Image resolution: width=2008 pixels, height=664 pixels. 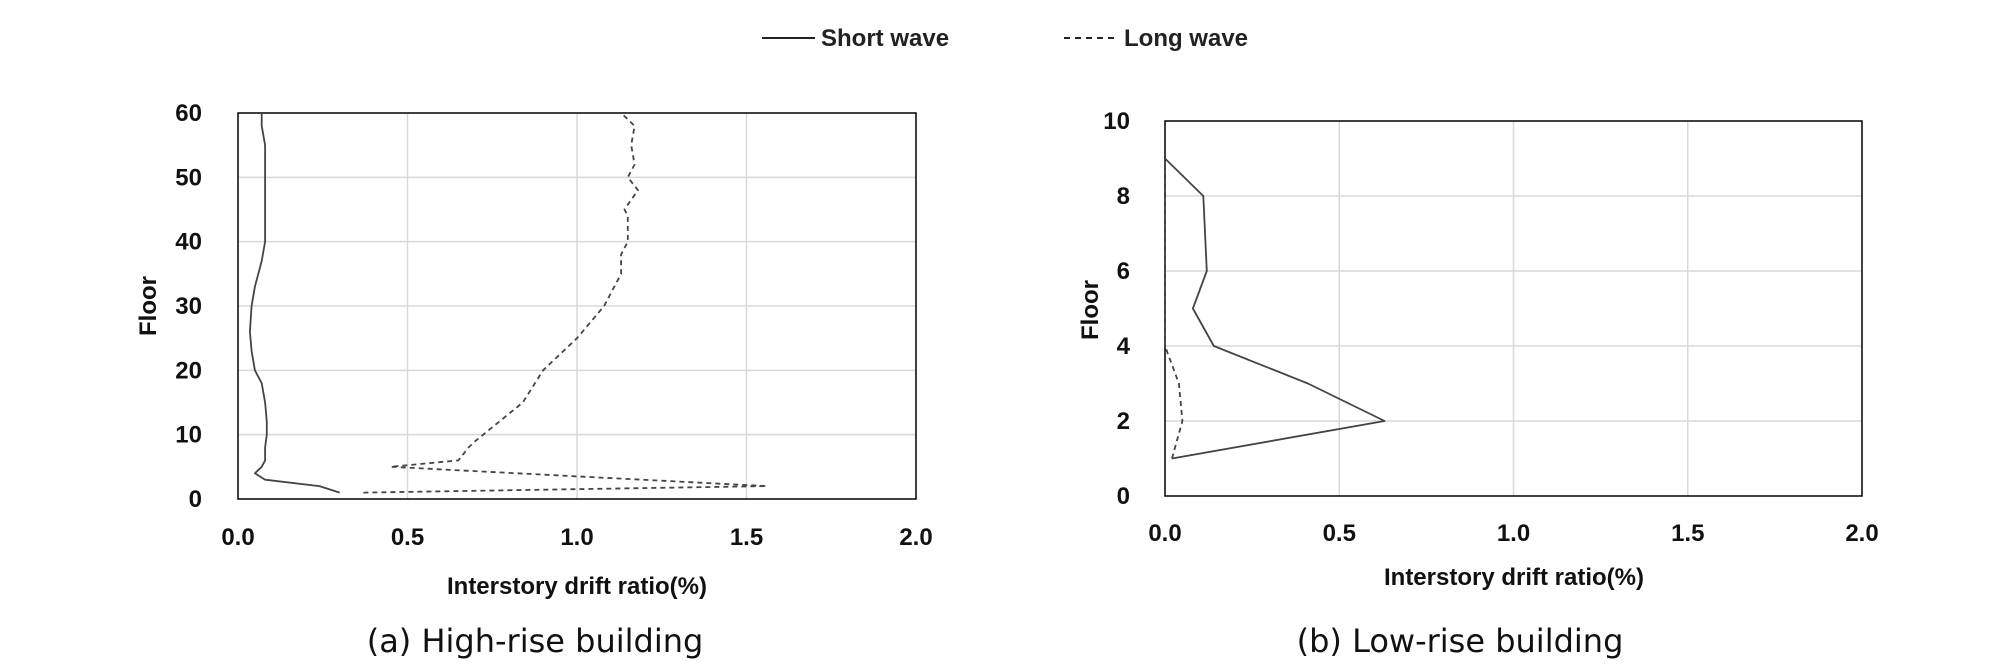 I want to click on caption-high-rise: (a) High-rise building, so click(x=535, y=641).